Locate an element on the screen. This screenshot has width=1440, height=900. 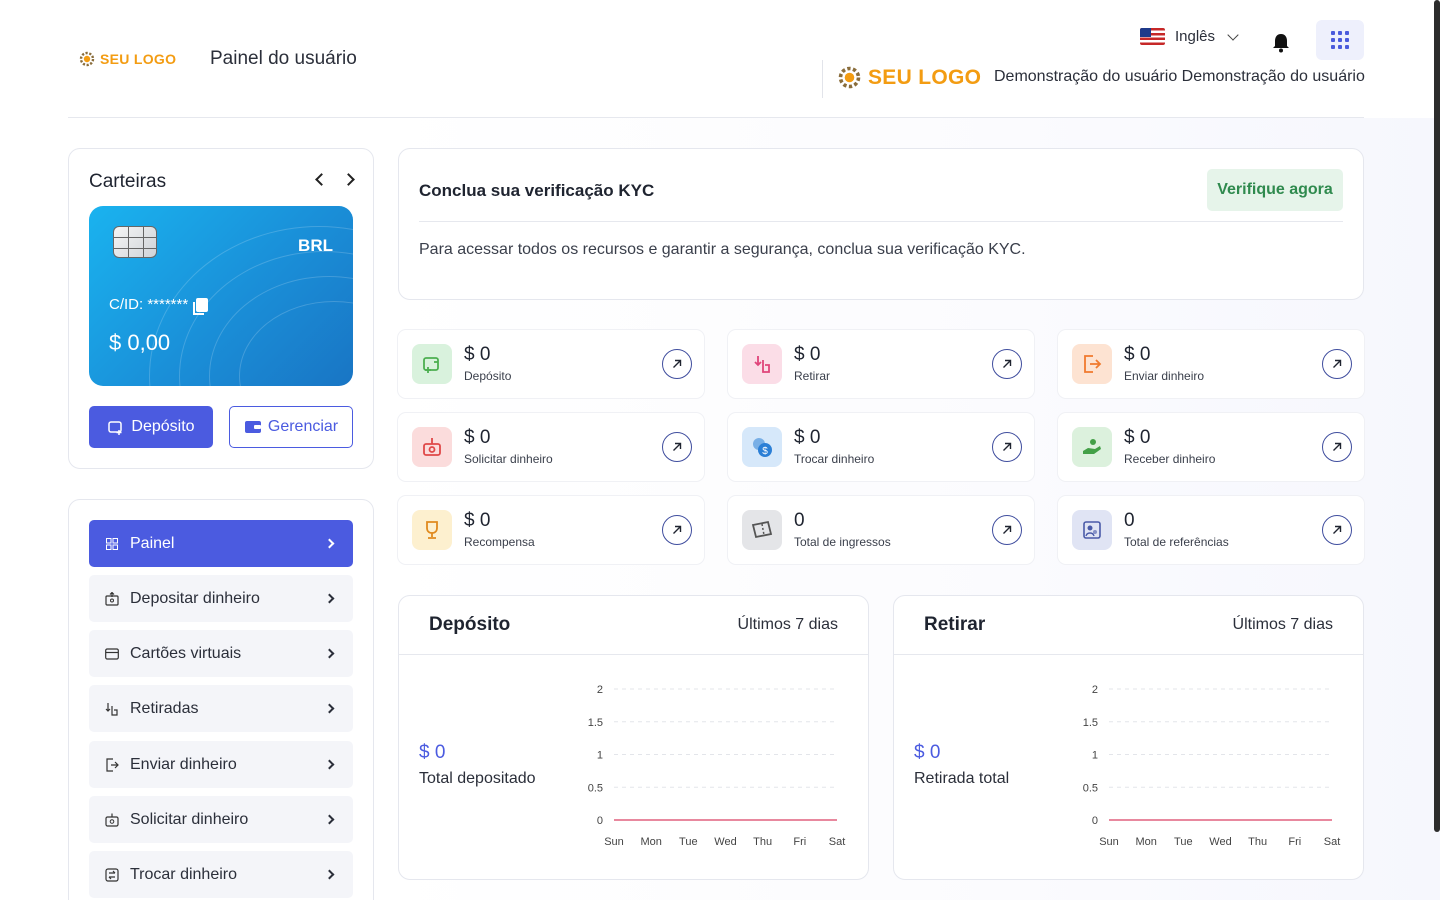
chevron-left-icon is located at coordinates (321, 179).